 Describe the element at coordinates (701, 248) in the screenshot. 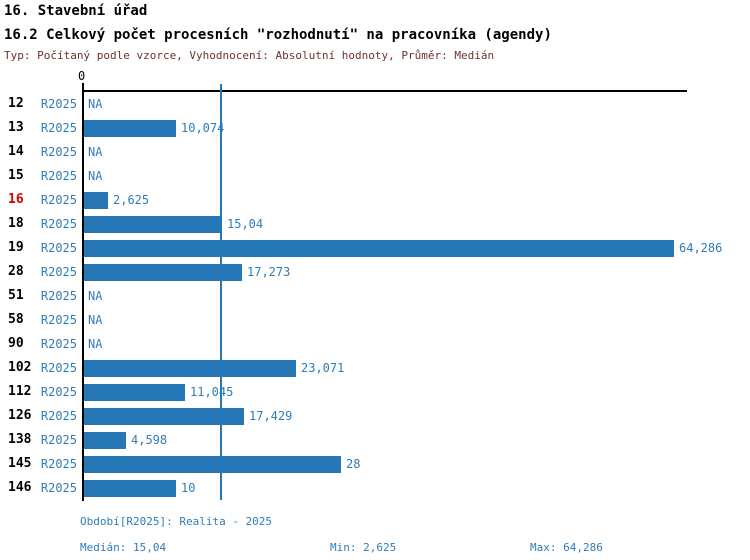

I see `bar-value-label: 64,286` at that location.